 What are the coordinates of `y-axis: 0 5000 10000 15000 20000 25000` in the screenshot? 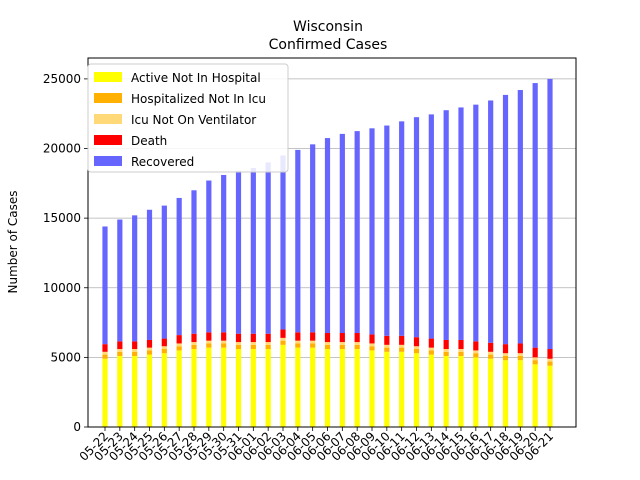 It's located at (65, 253).